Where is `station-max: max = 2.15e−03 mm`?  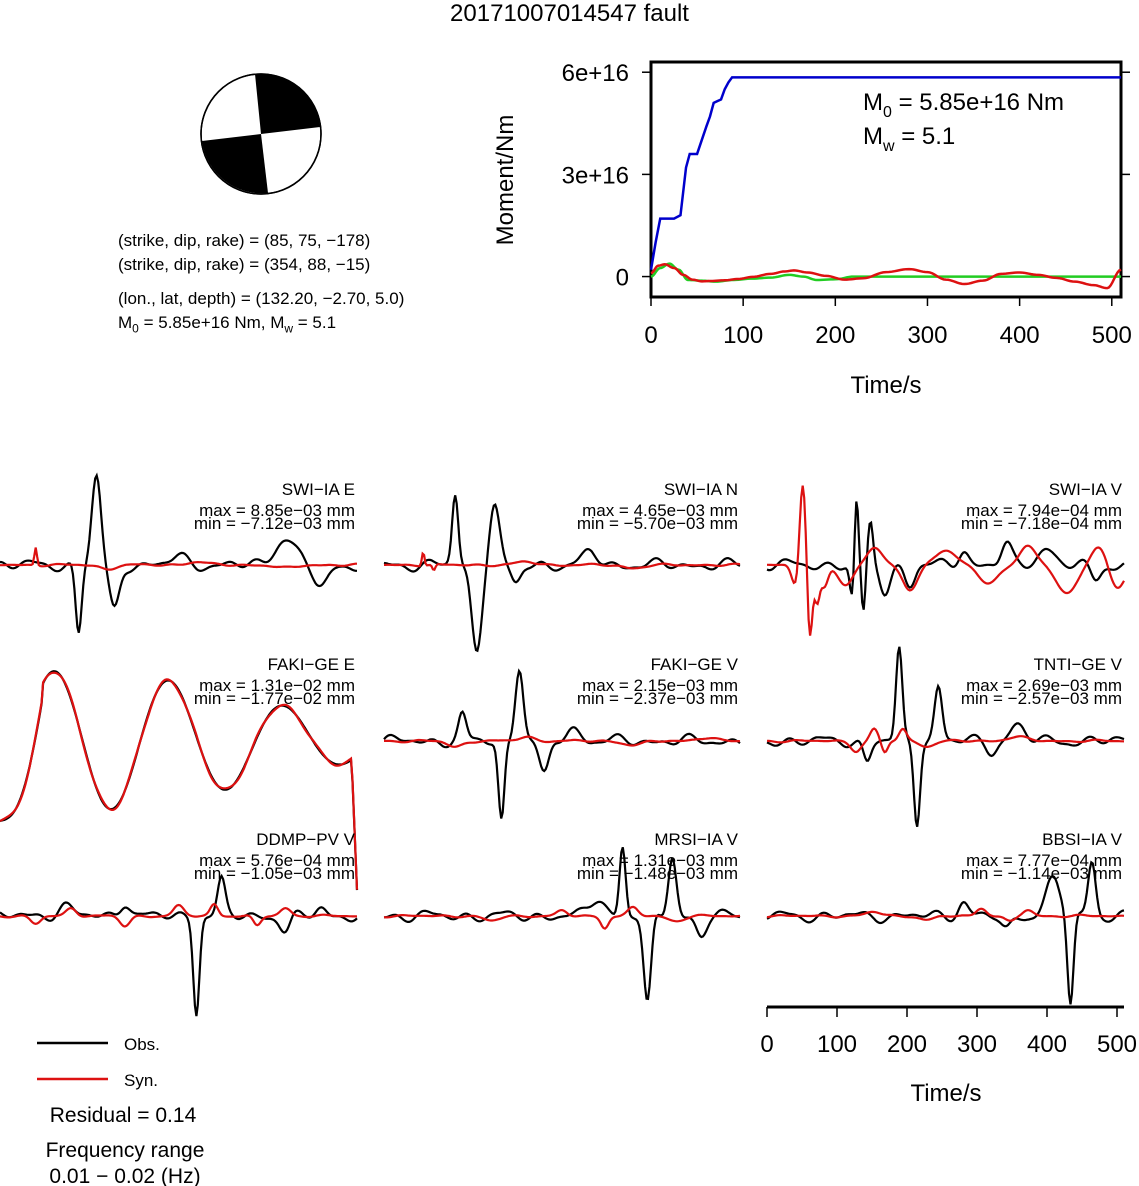 station-max: max = 2.15e−03 mm is located at coordinates (660, 685).